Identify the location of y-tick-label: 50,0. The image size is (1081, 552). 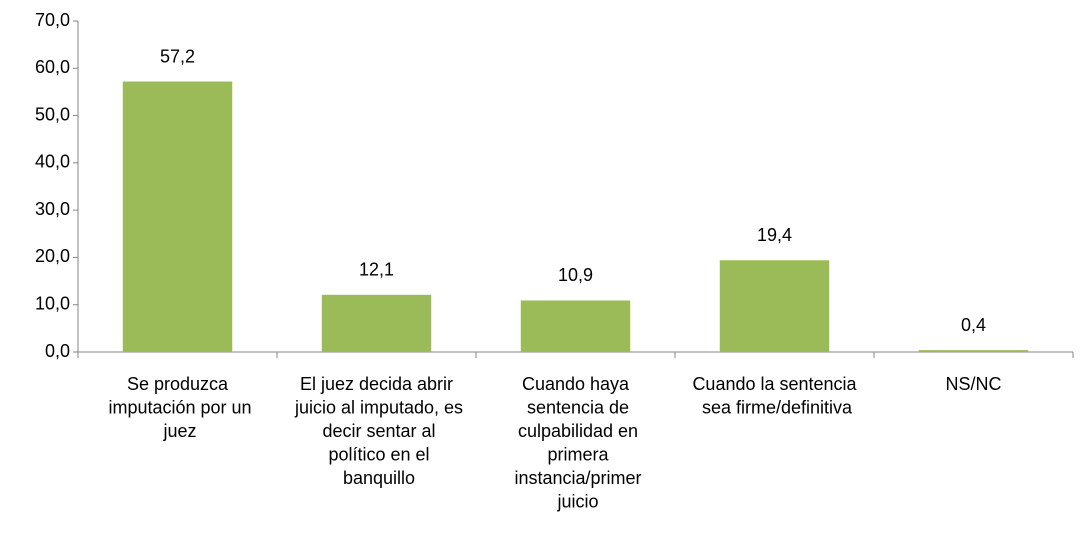
(52, 114).